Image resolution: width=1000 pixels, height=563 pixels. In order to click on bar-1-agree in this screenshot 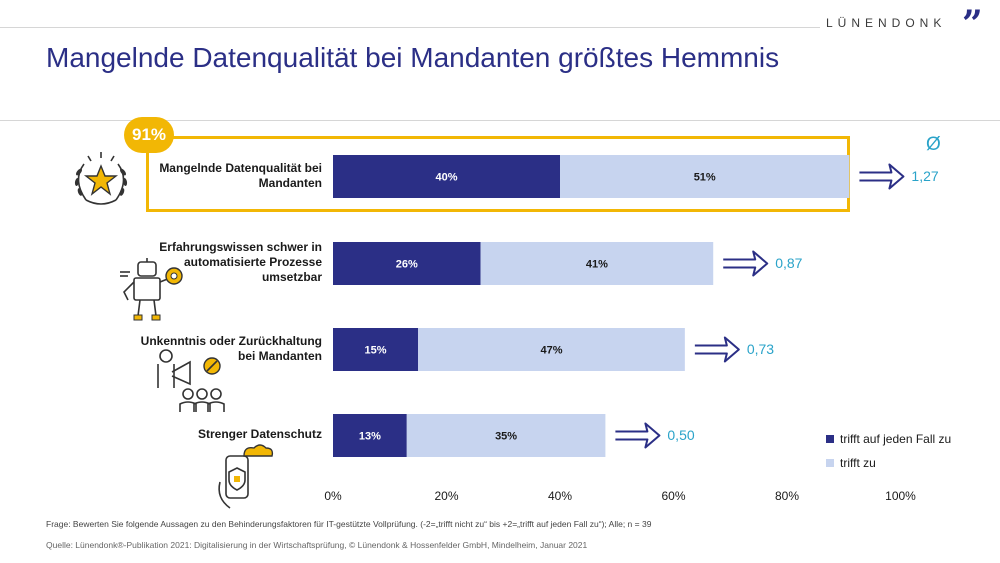, I will do `click(705, 176)`.